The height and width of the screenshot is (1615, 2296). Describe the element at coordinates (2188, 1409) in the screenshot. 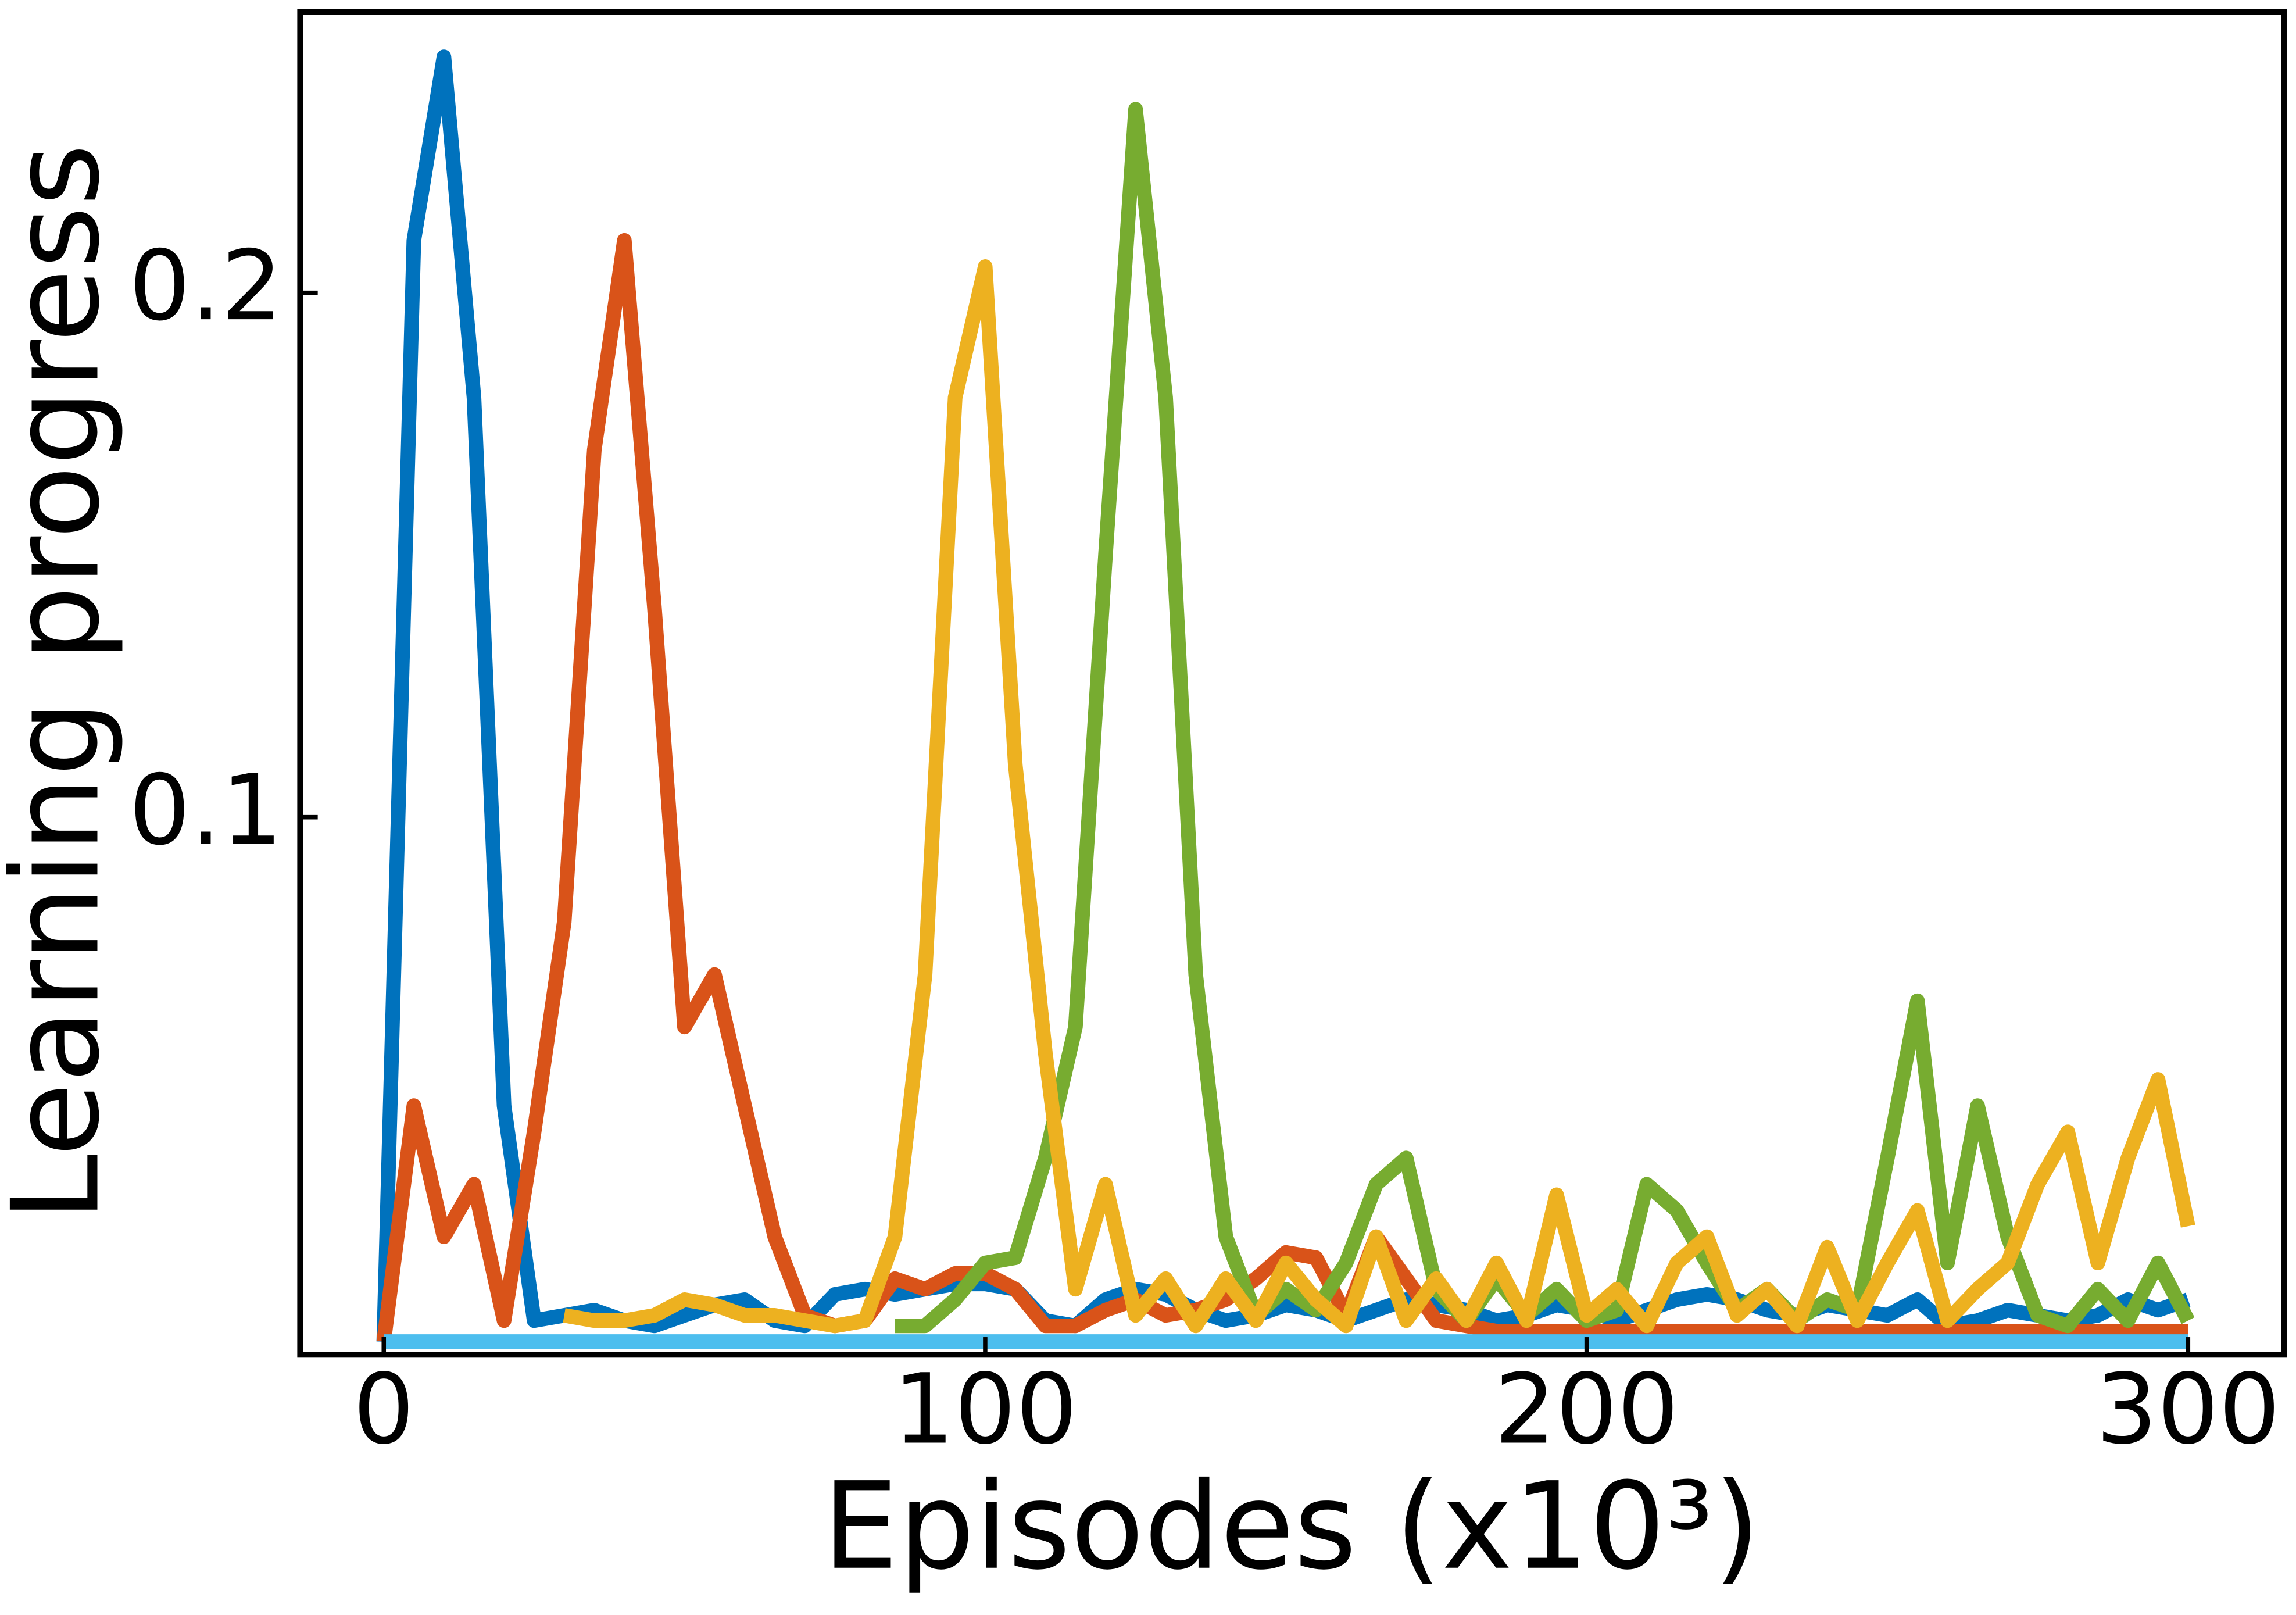

I see `x-tick-label: 300` at that location.